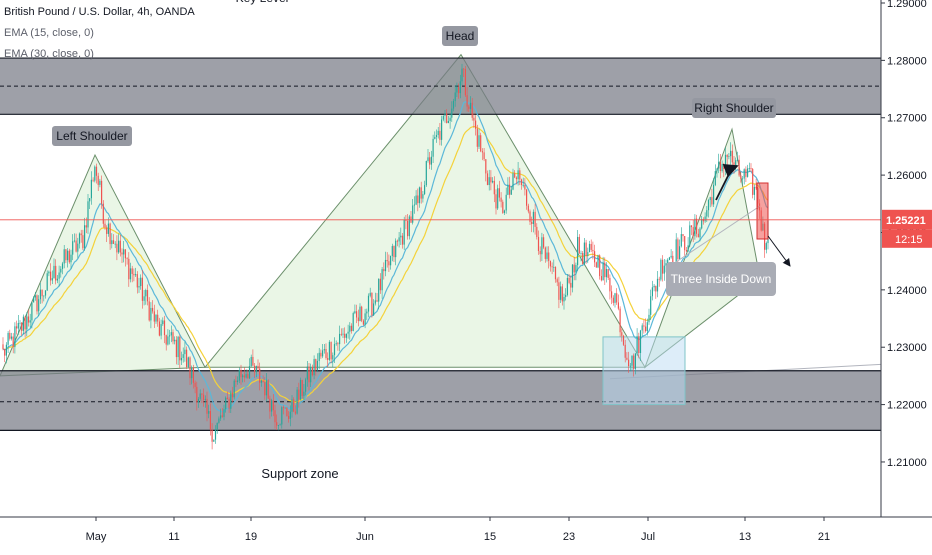  What do you see at coordinates (644, 371) in the screenshot?
I see `reversal-box` at bounding box center [644, 371].